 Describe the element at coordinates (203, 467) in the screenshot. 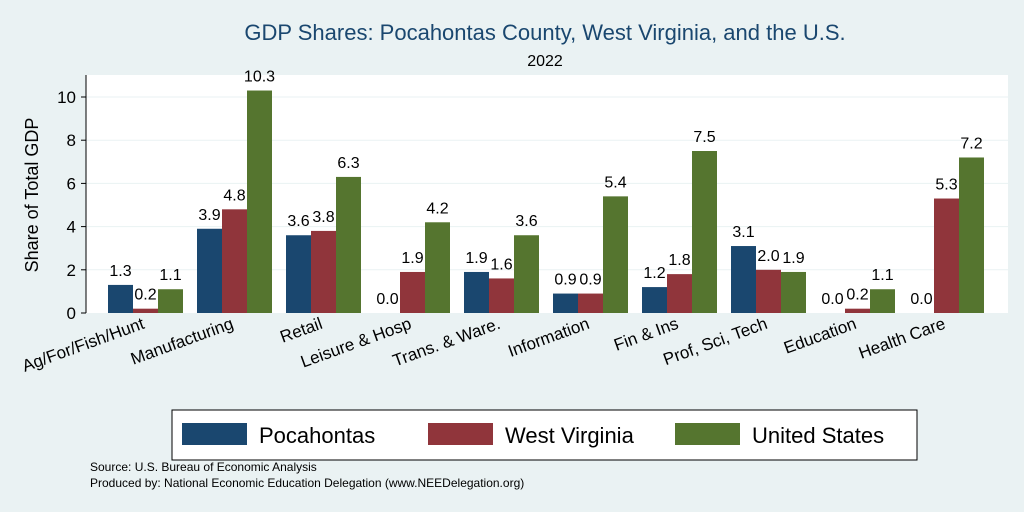

I see `source-note: Source: U.S. Bureau of Economic Analysis` at that location.